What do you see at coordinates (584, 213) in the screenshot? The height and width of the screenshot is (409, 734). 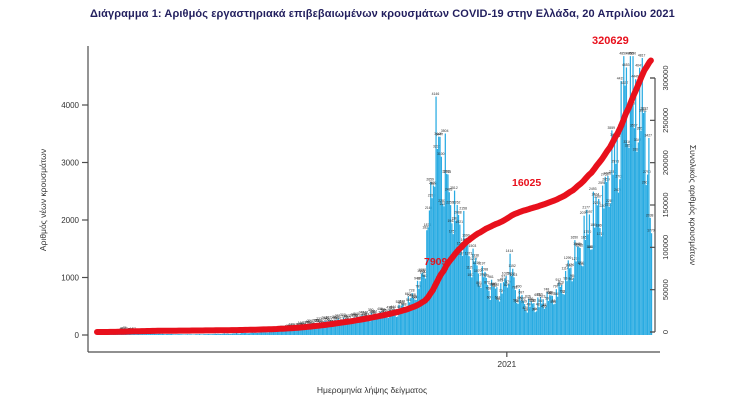 I see `bar-label: 2075` at bounding box center [584, 213].